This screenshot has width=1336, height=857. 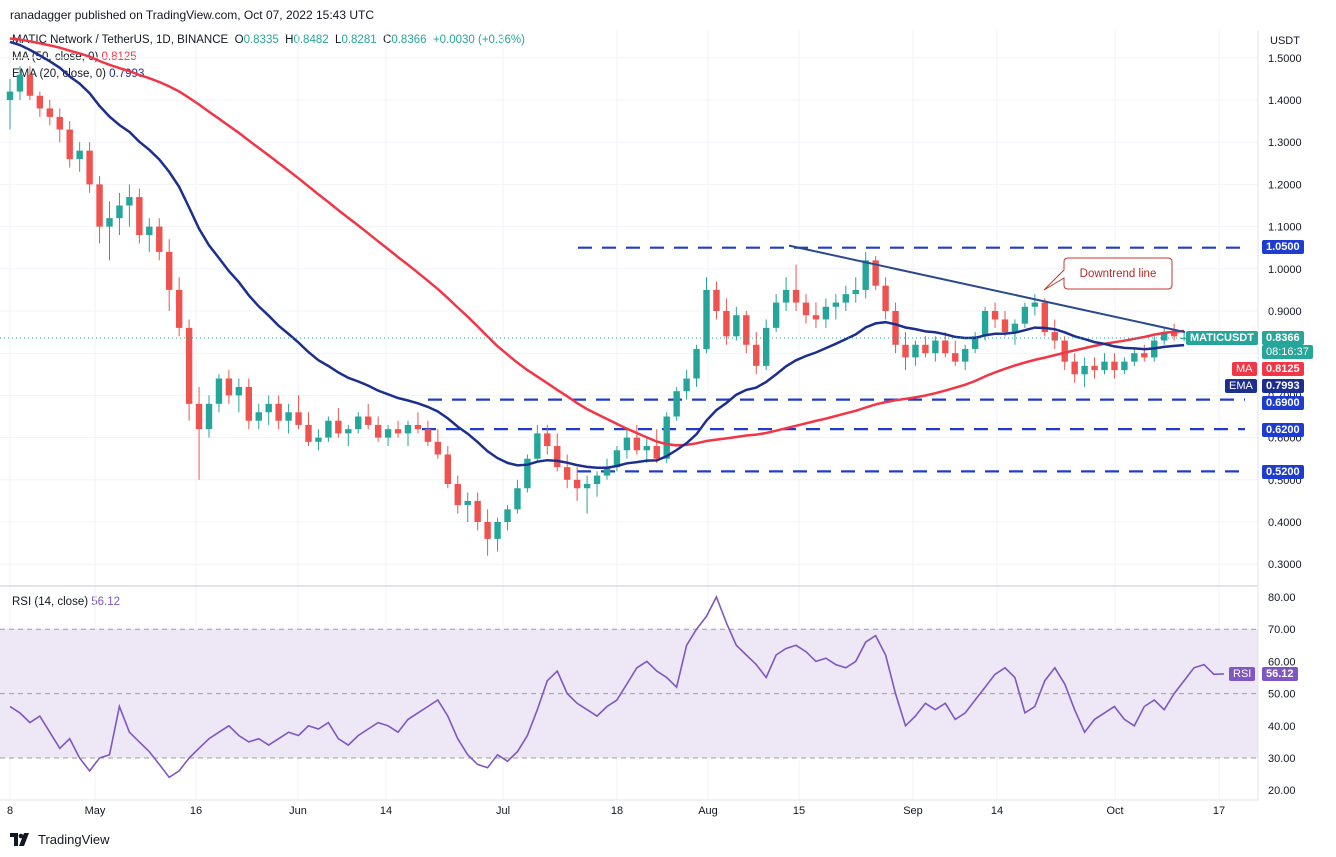 What do you see at coordinates (1280, 674) in the screenshot?
I see `rsi-tag-value: 56.12` at bounding box center [1280, 674].